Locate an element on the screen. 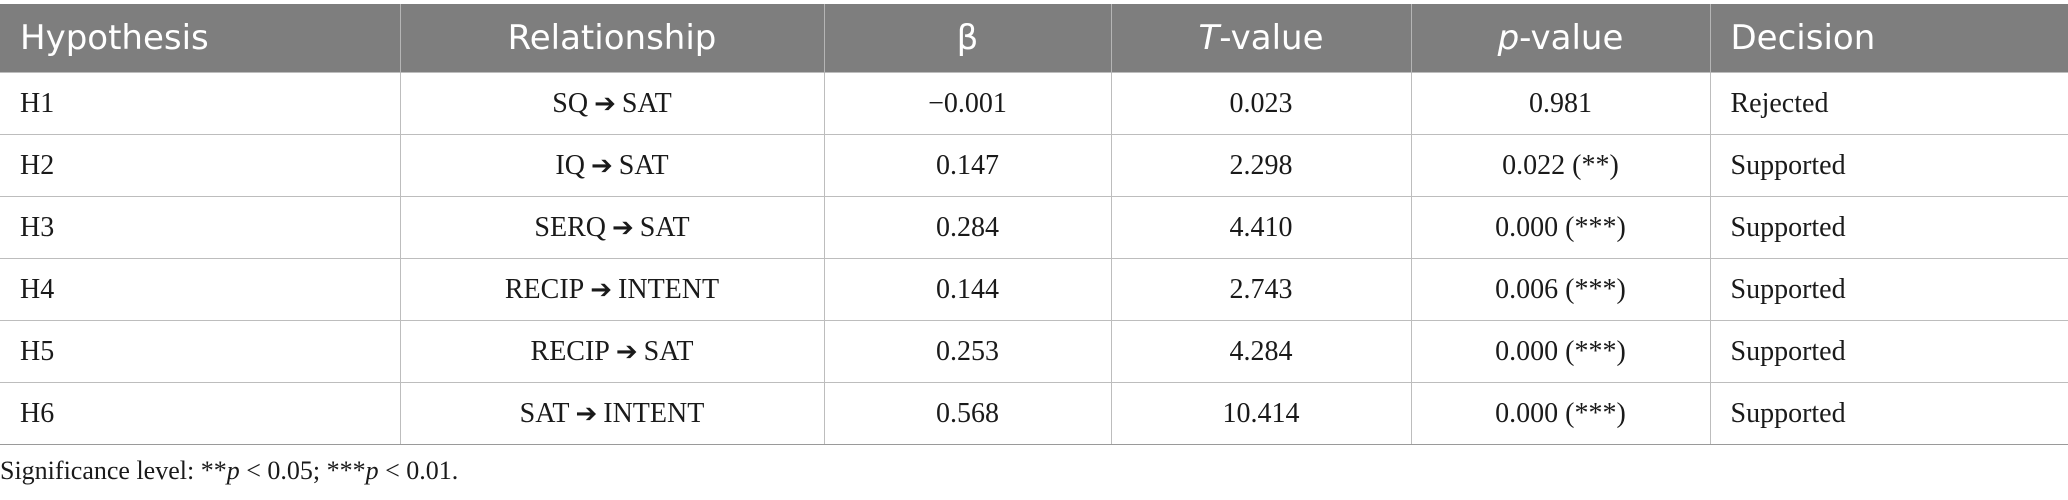 This screenshot has height=500, width=2068. note-prefix: Significance level: ** is located at coordinates (113, 470).